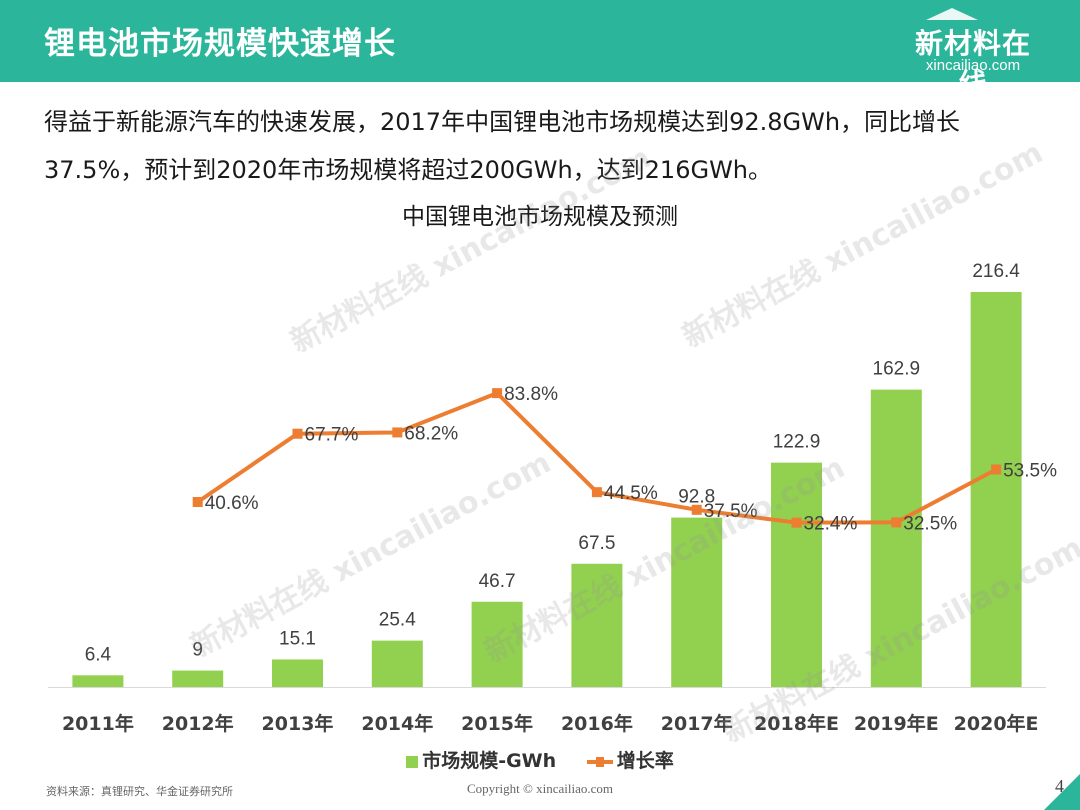 The height and width of the screenshot is (810, 1080). What do you see at coordinates (996, 723) in the screenshot?
I see `x-tick-label: 2020年E` at bounding box center [996, 723].